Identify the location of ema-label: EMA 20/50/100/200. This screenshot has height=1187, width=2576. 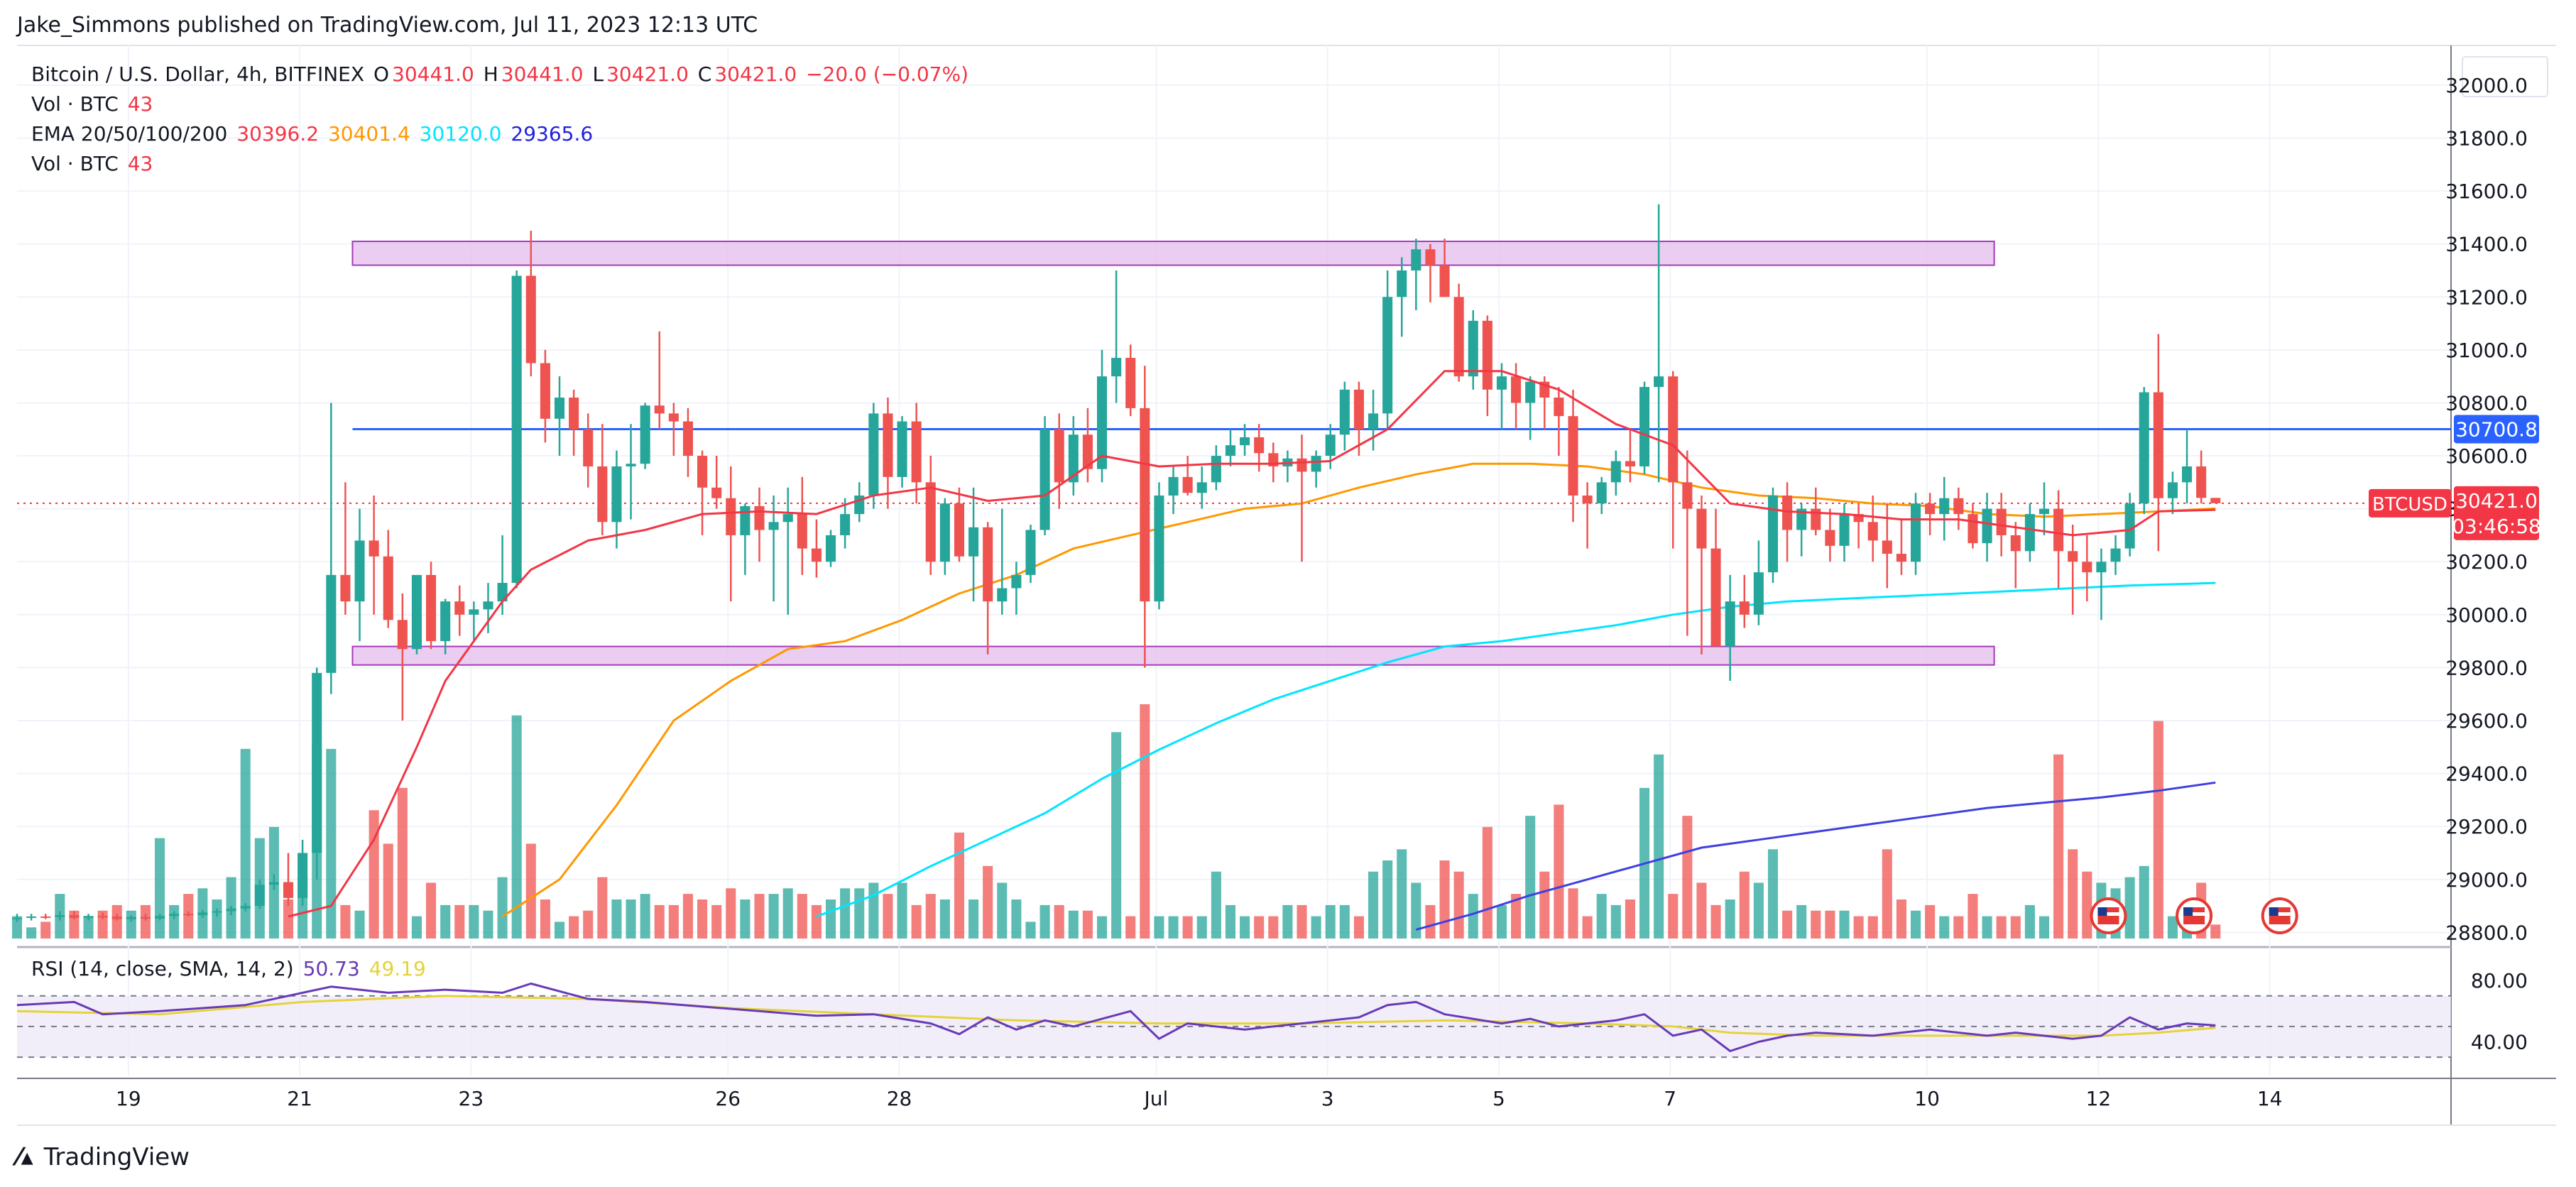
(129, 134).